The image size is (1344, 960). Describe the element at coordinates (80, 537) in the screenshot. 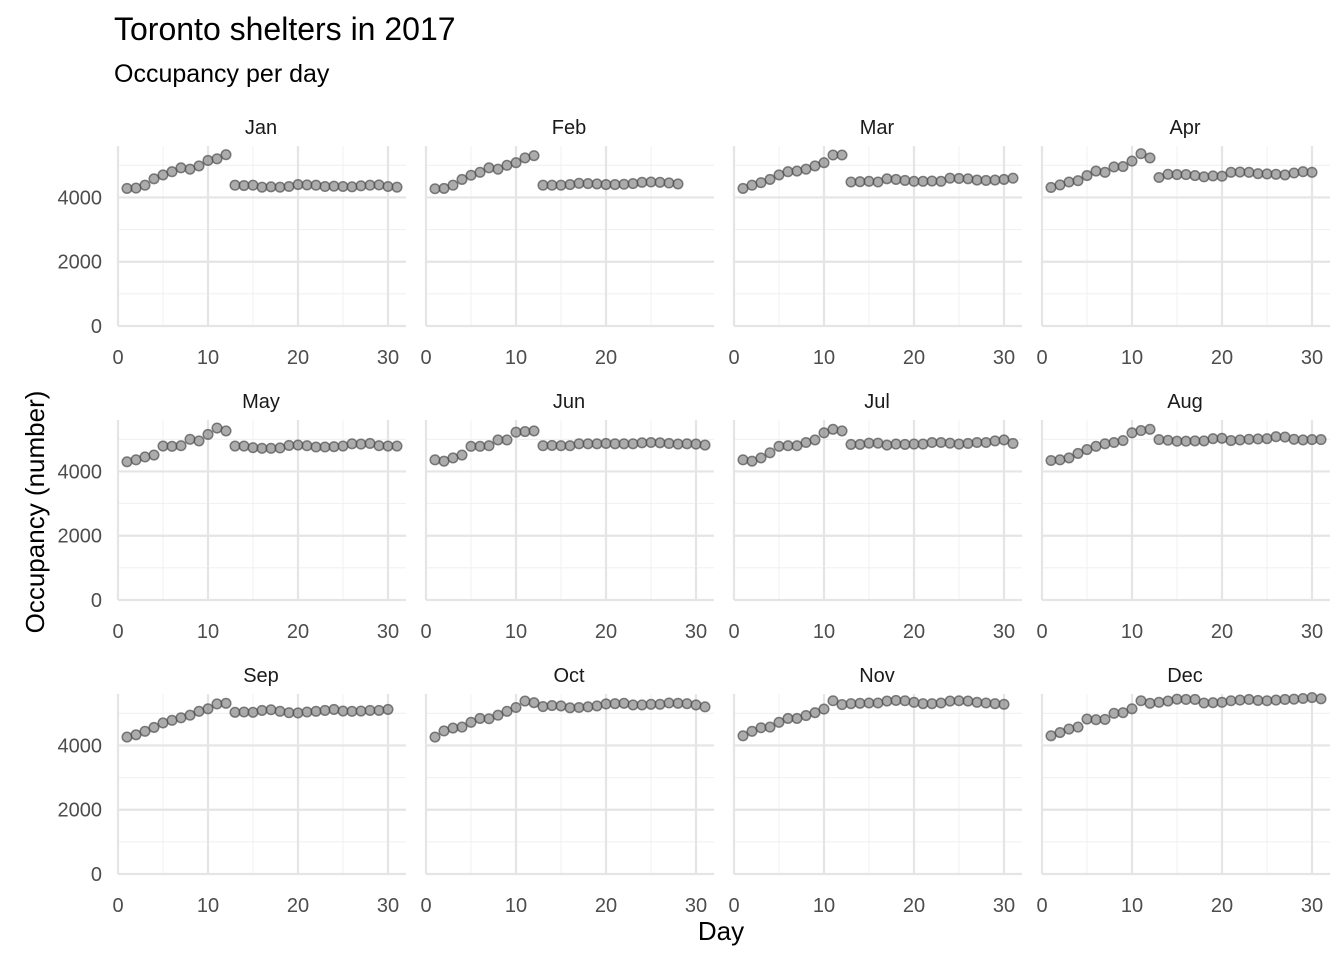

I see `y-tick-label: 2000` at that location.